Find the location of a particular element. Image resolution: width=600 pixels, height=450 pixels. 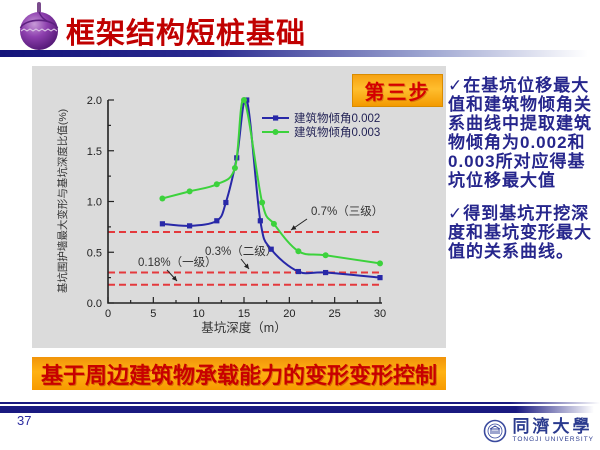

svg-text: 30 is located at coordinates (380, 314).